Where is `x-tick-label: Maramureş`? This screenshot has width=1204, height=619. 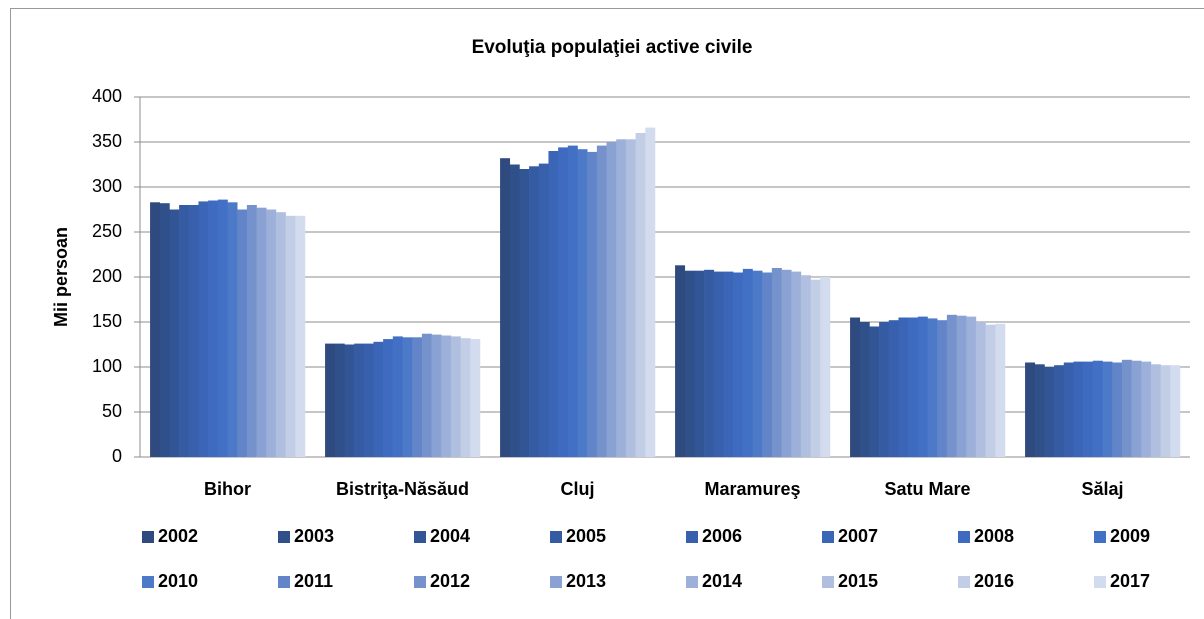
x-tick-label: Maramureş is located at coordinates (752, 489).